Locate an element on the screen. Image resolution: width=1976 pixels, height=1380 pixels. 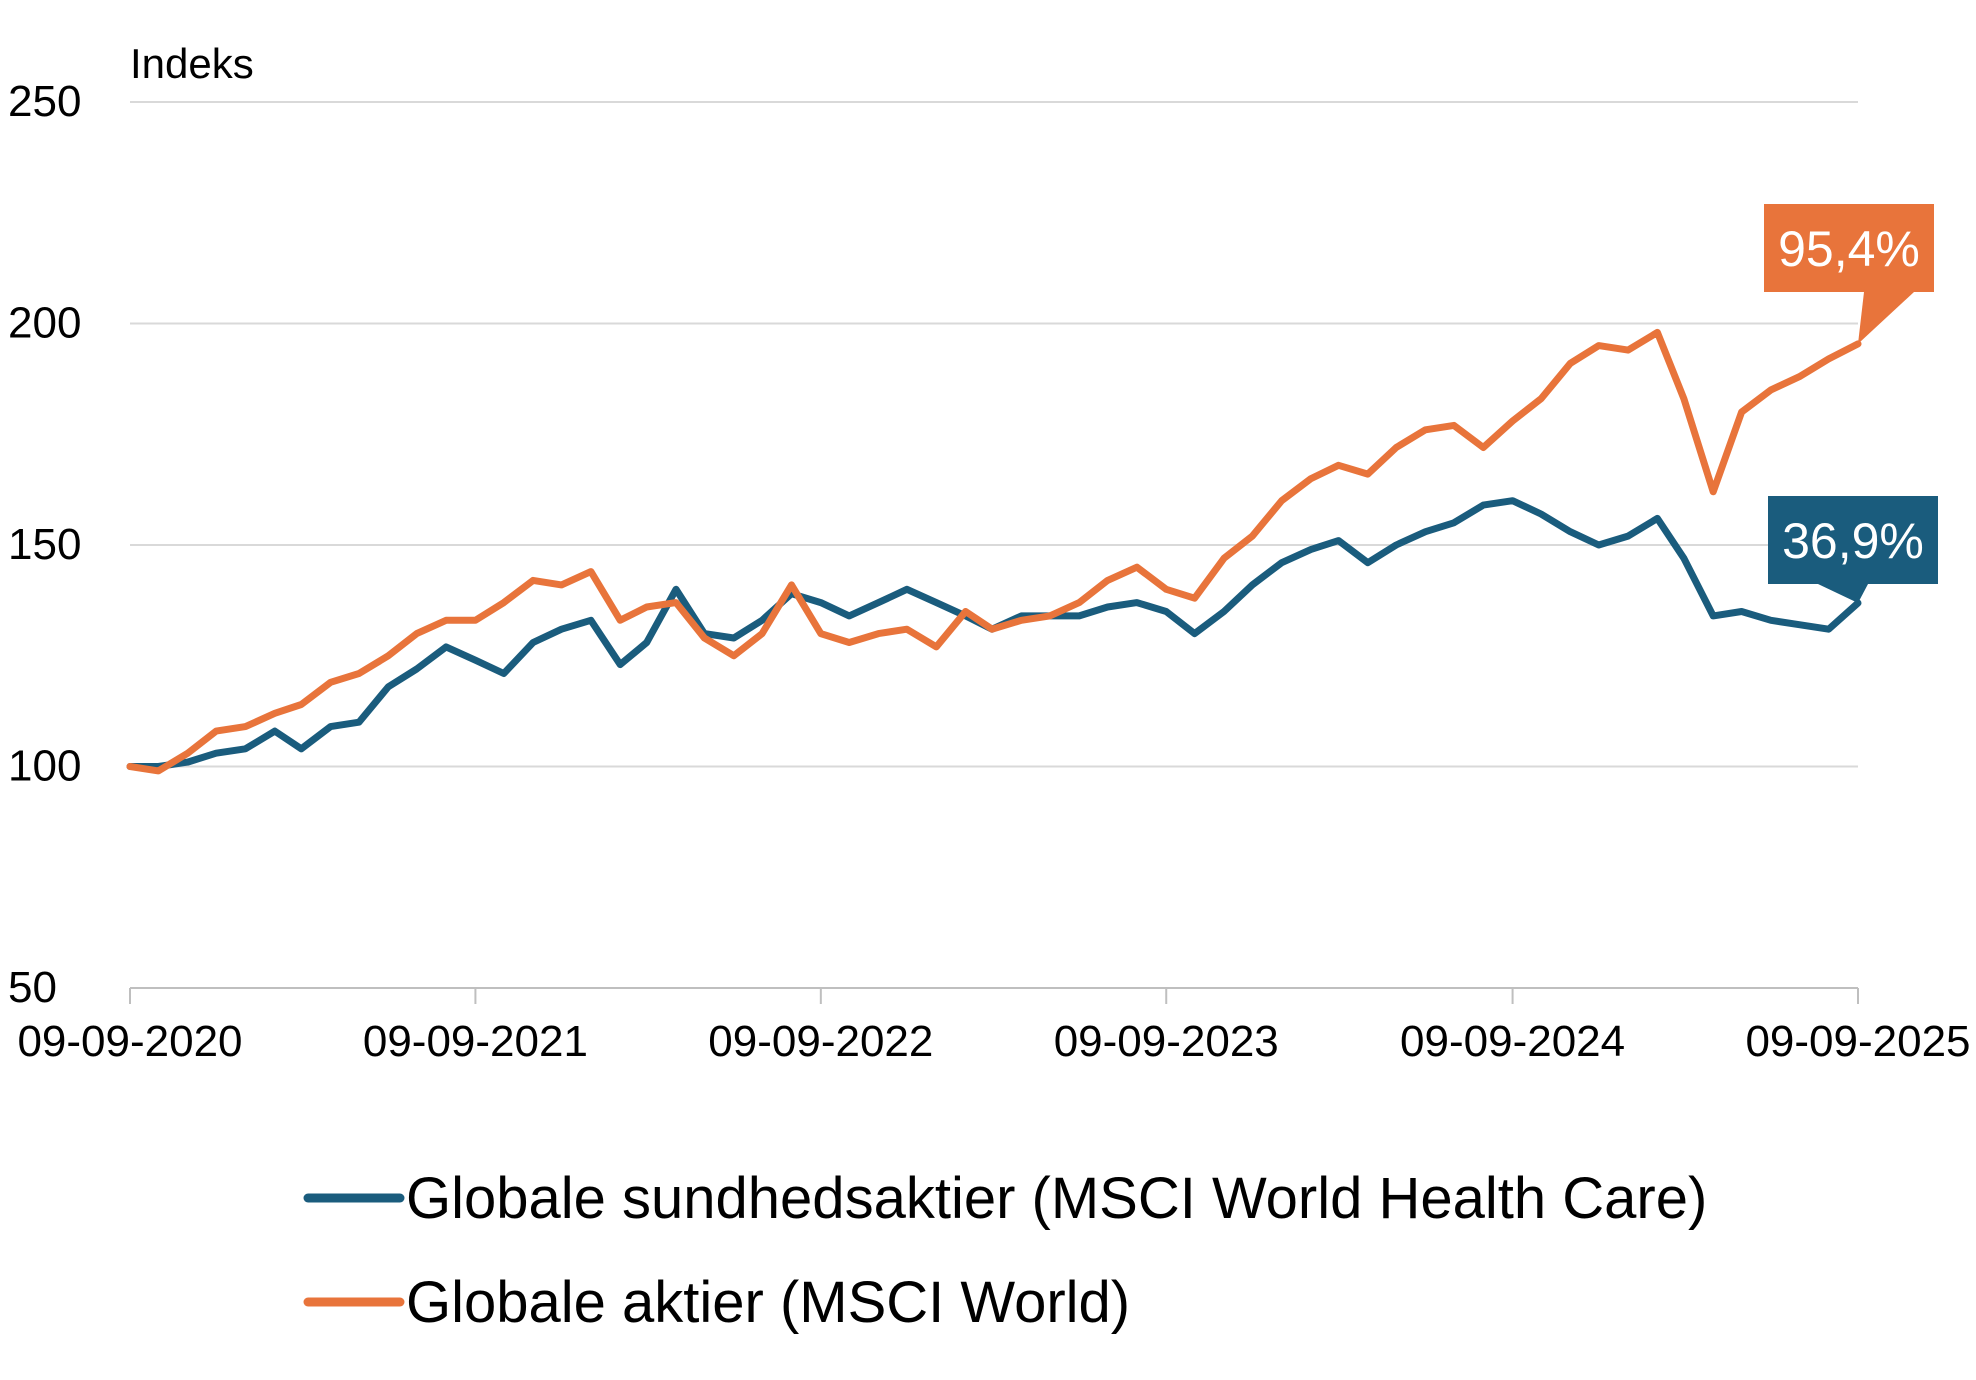
callout-label: 36,9% is located at coordinates (1853, 541).